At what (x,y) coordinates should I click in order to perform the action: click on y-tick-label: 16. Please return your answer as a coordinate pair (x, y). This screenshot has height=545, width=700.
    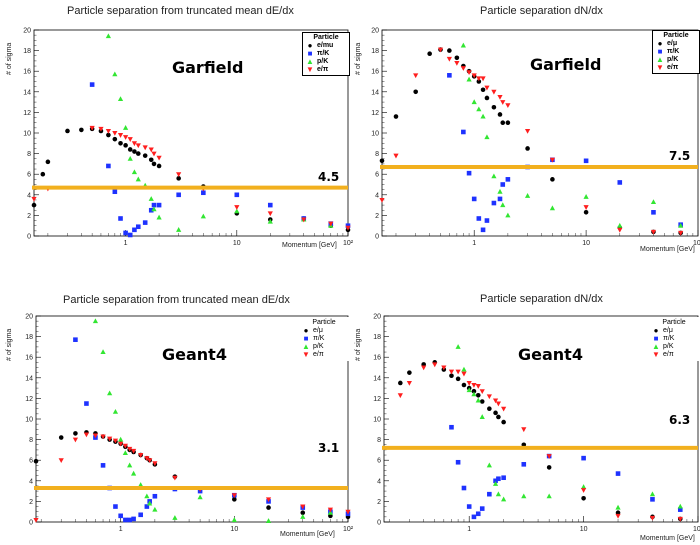
    Looking at the image, I should click on (29, 358).